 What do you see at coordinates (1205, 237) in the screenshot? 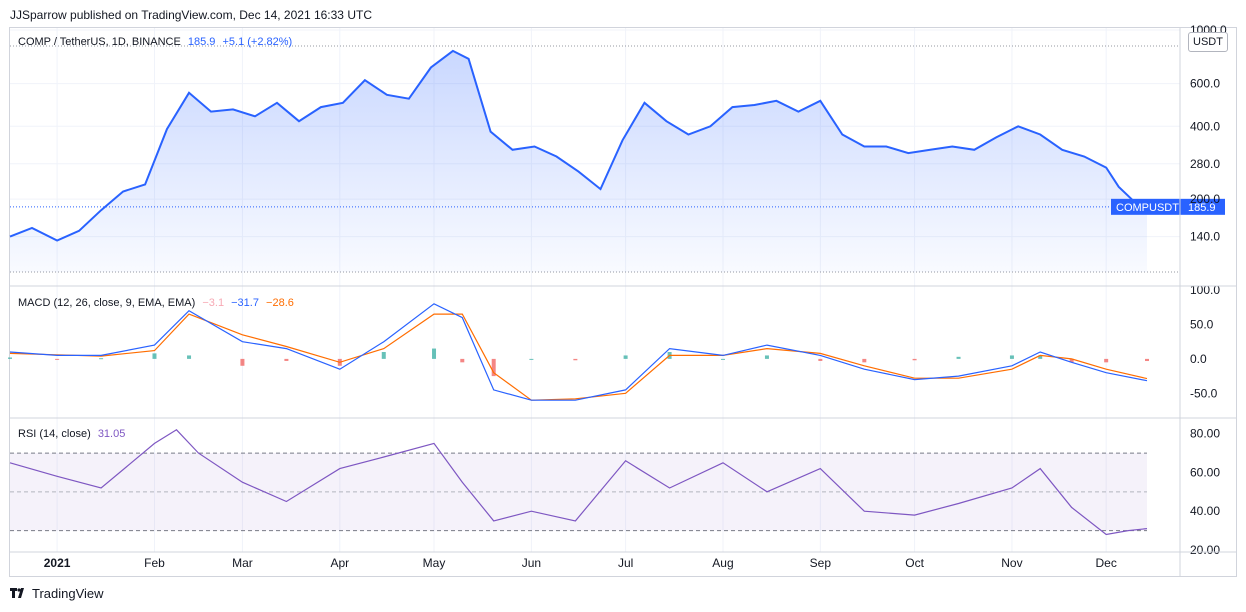
I see `price-tick-label: 140.0` at bounding box center [1205, 237].